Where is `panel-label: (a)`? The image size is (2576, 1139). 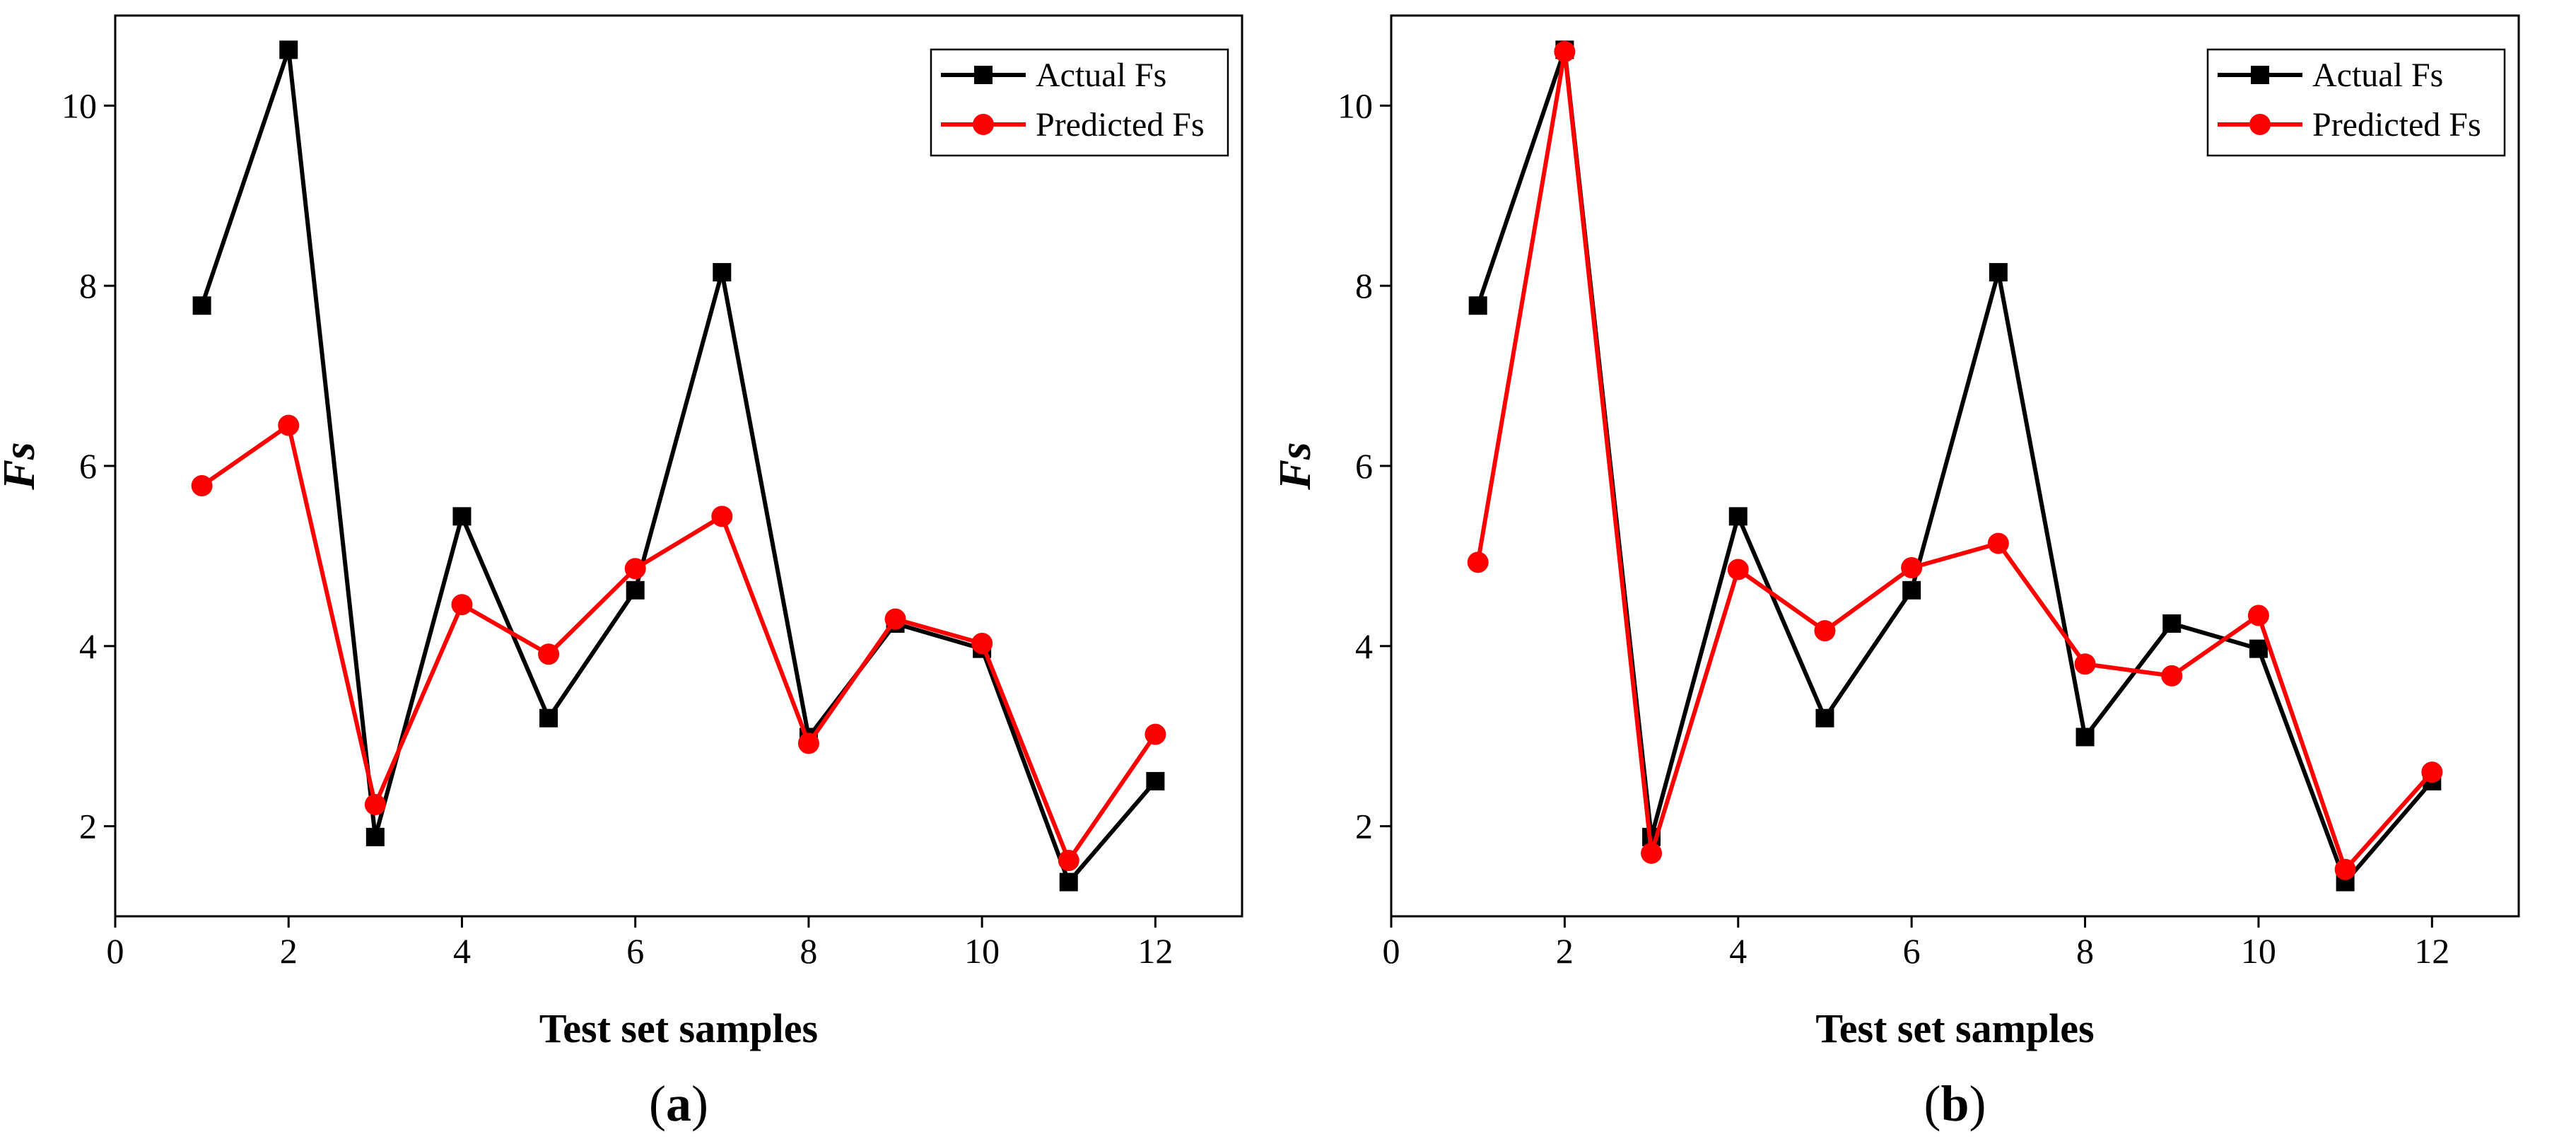 panel-label: (a) is located at coordinates (678, 1103).